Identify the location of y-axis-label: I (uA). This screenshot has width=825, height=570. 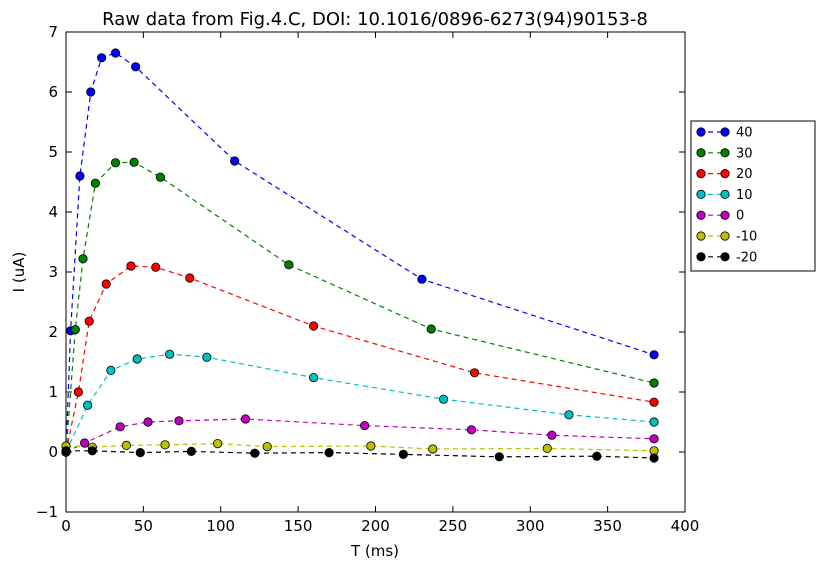
(19, 272).